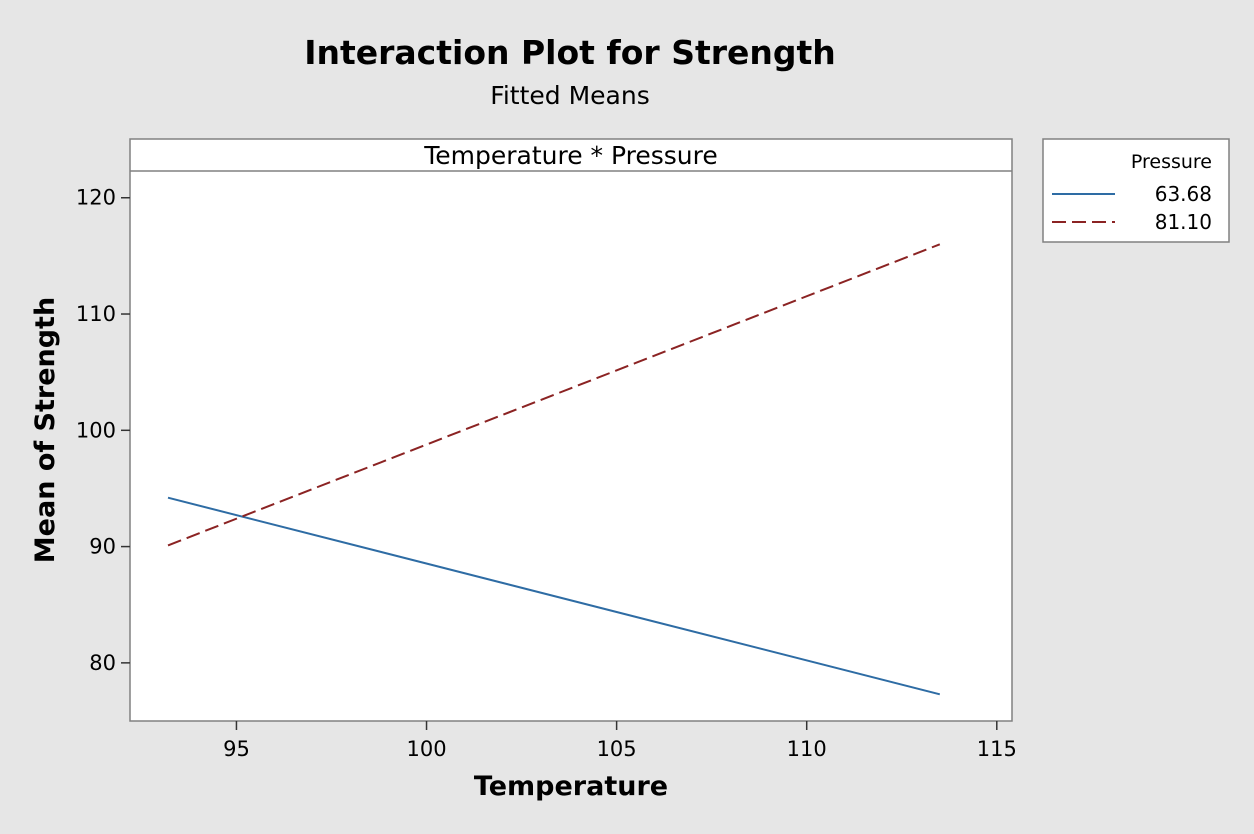  What do you see at coordinates (571, 786) in the screenshot?
I see `x-axis-label: Temperature` at bounding box center [571, 786].